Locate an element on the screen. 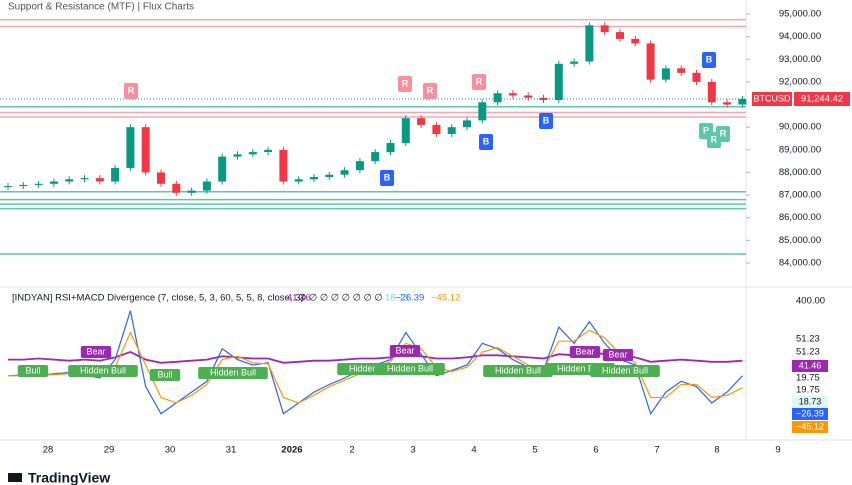 This screenshot has height=485, width=852. indicator-tag-label: −45.12 is located at coordinates (810, 426).